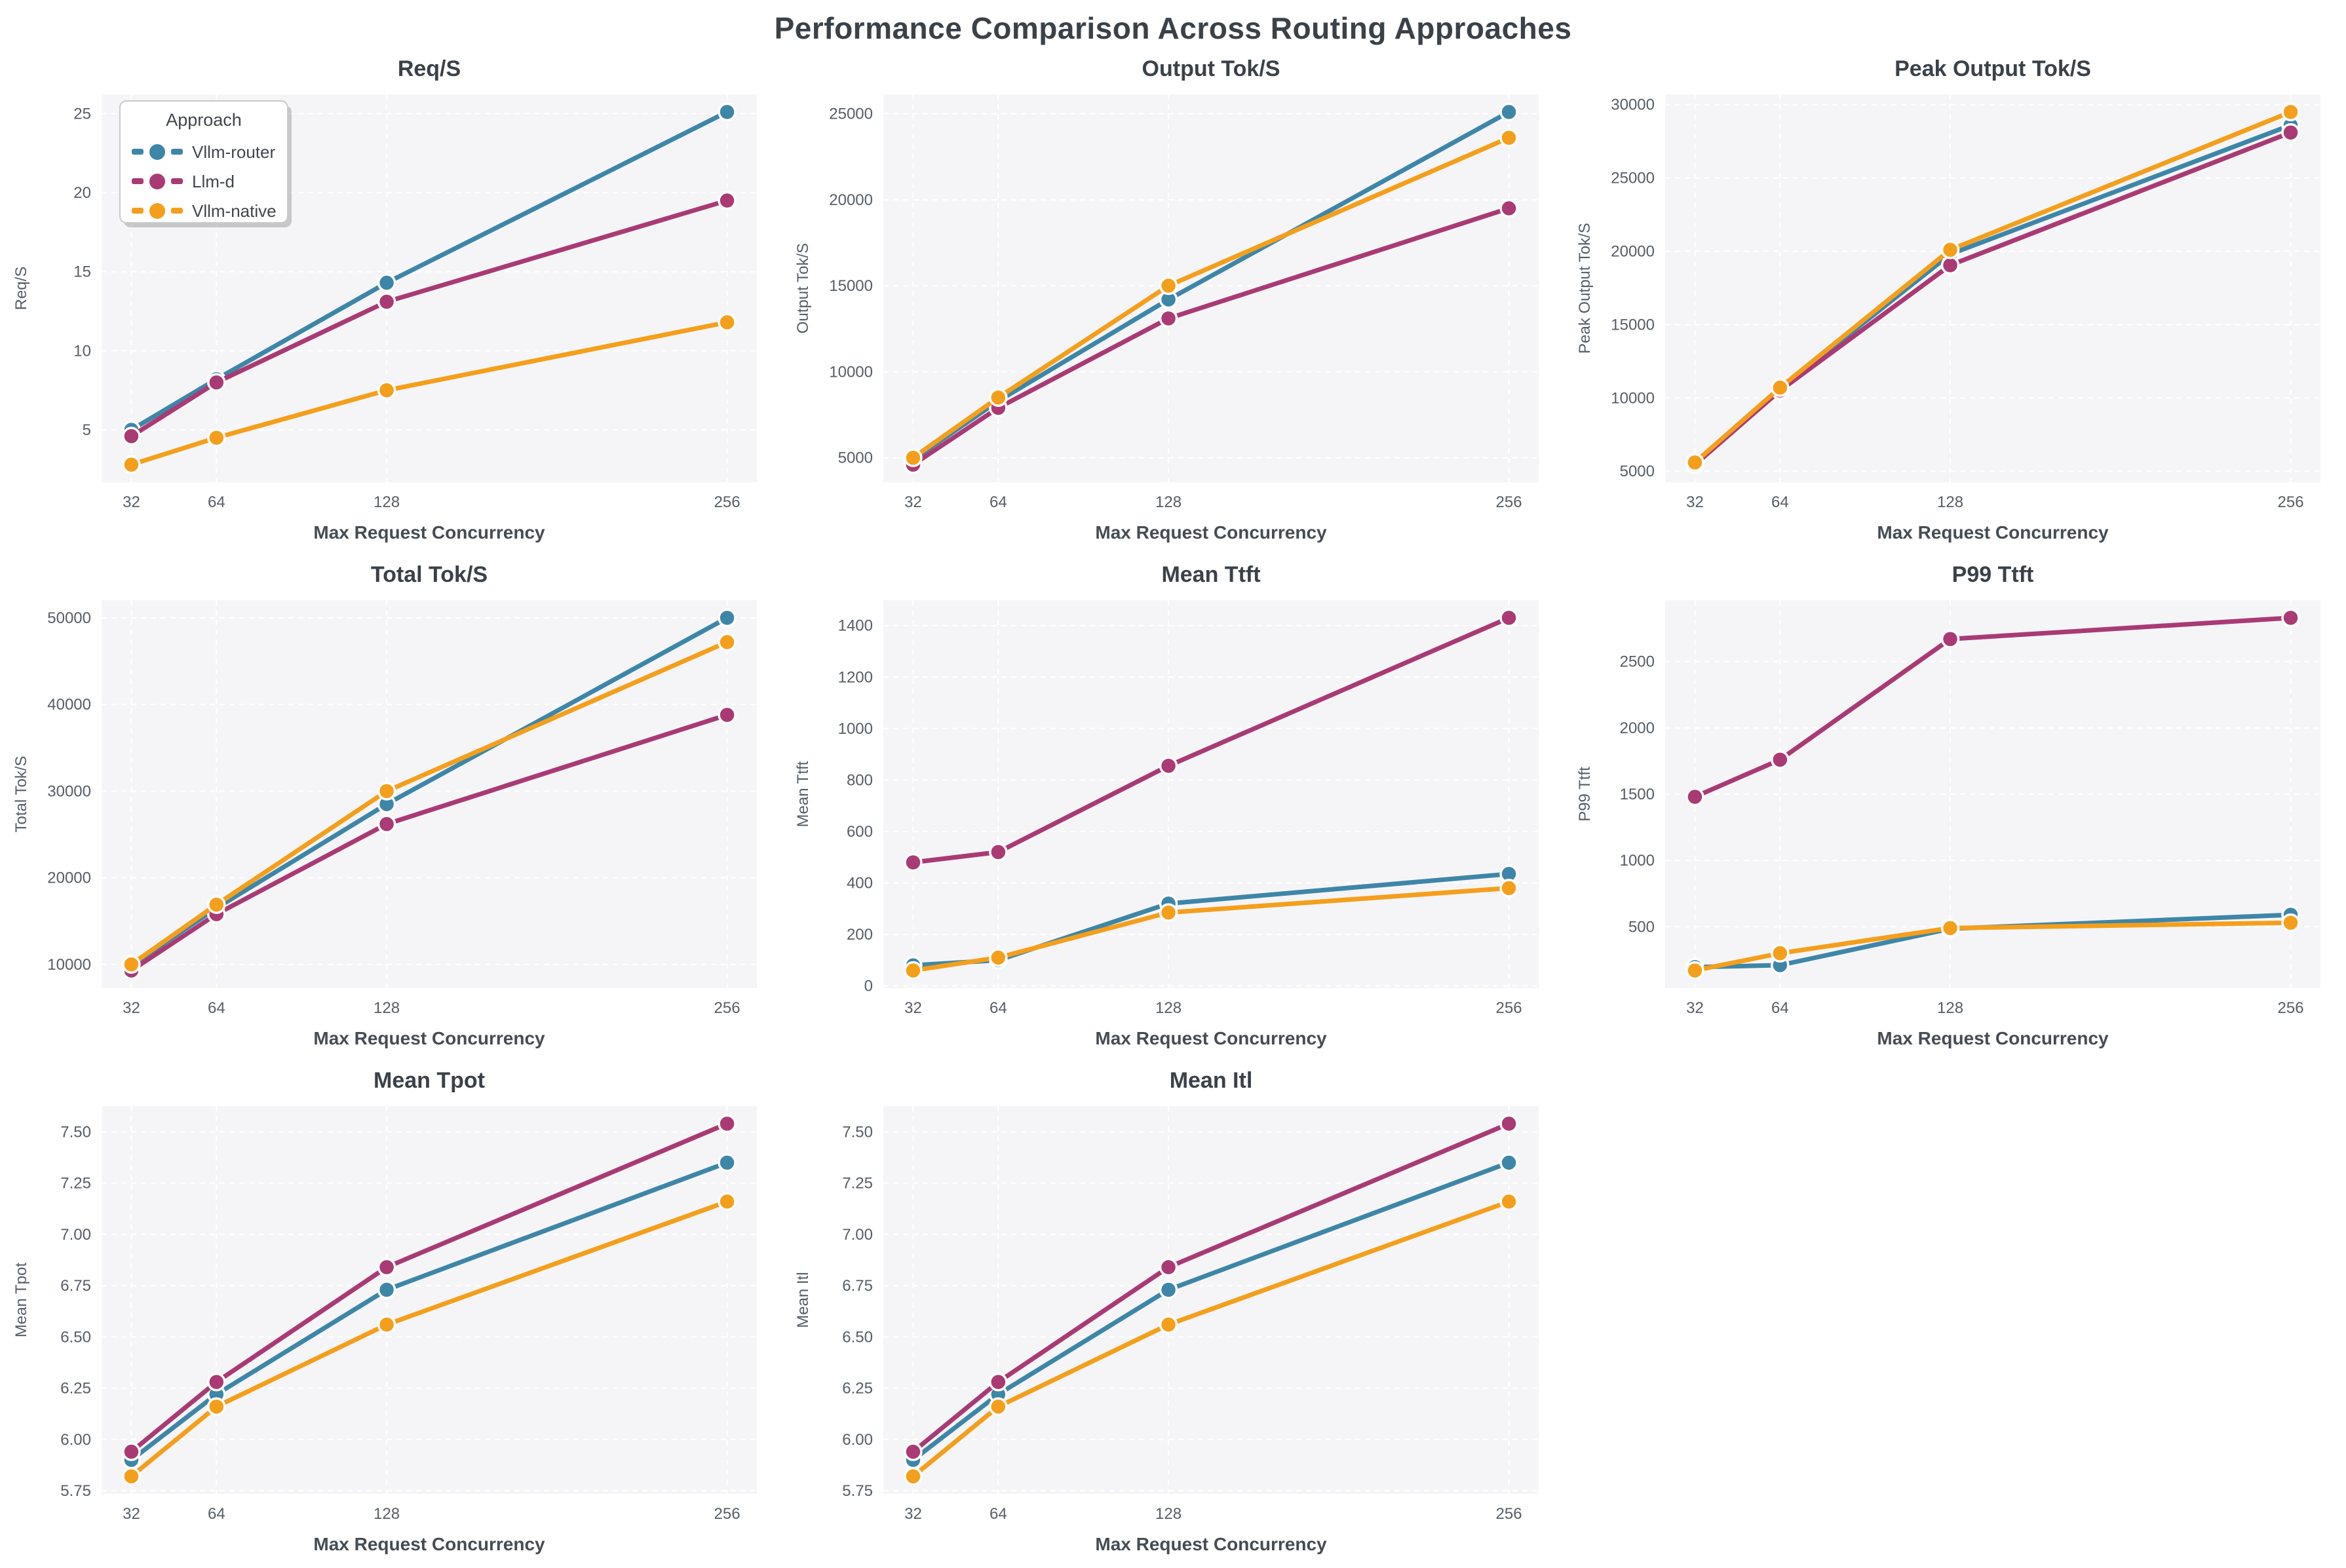 The image size is (2346, 1568). What do you see at coordinates (75, 1184) in the screenshot?
I see `y-tick-label: 7.25` at bounding box center [75, 1184].